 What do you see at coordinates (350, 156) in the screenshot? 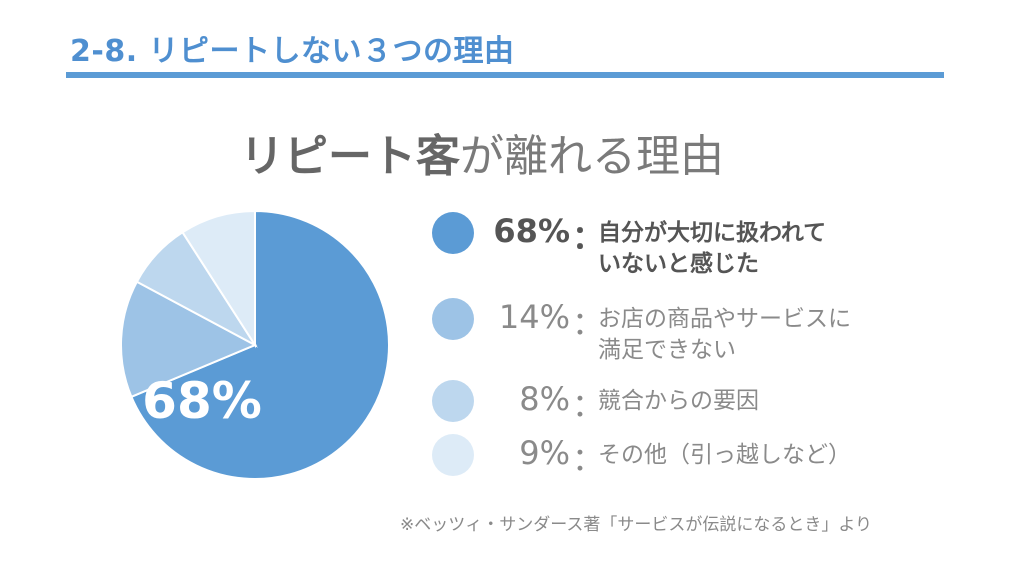
I see `subtitle-emphasis: リピート客` at bounding box center [350, 156].